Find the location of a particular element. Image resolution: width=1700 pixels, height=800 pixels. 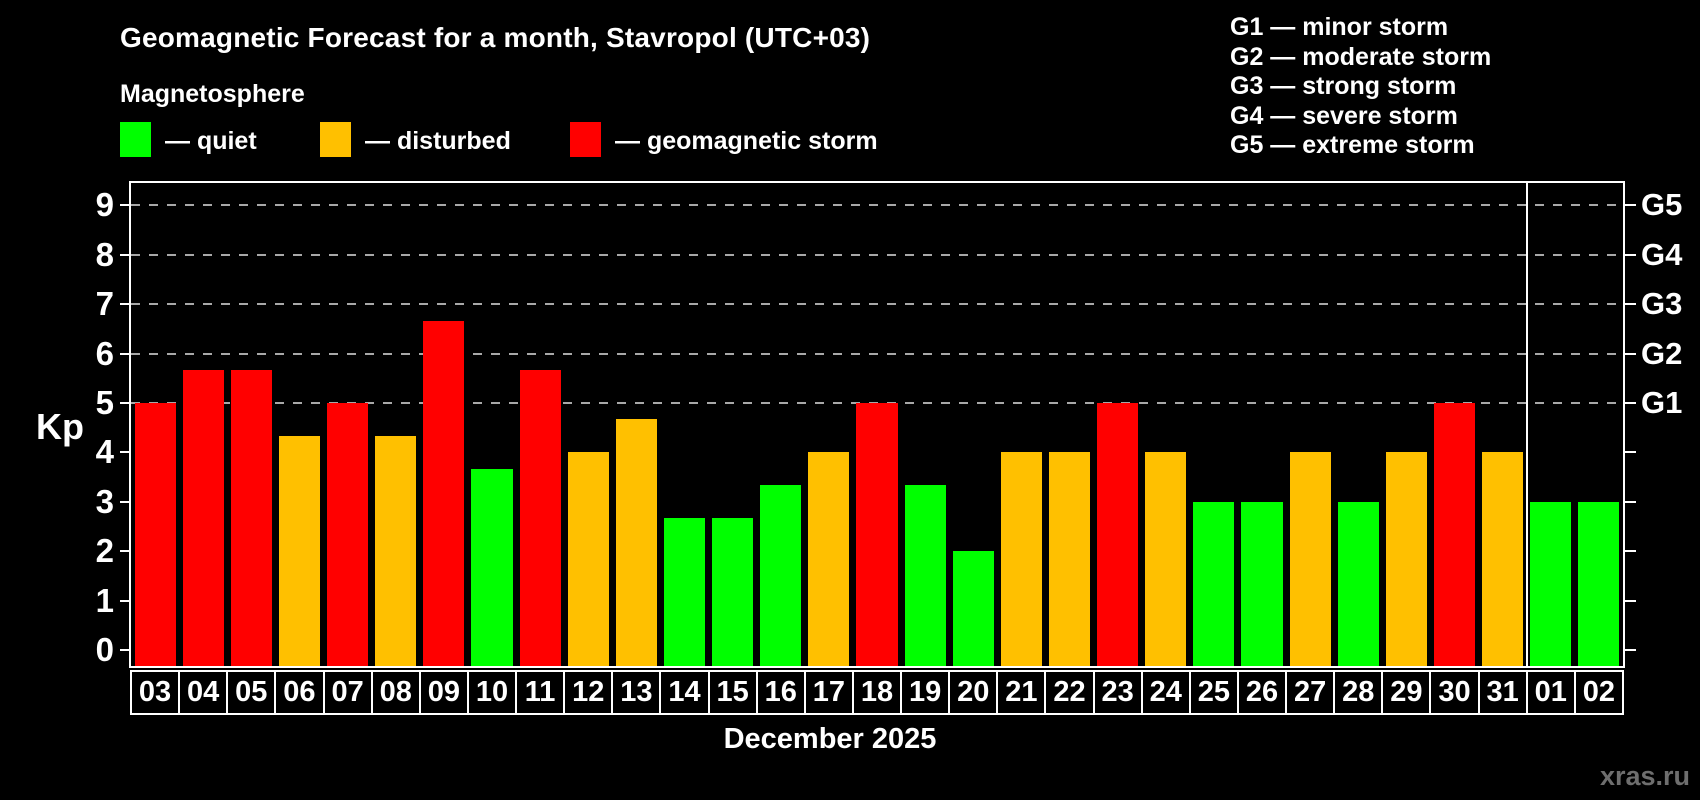

legend-label-quiet: — quiet is located at coordinates (211, 141).